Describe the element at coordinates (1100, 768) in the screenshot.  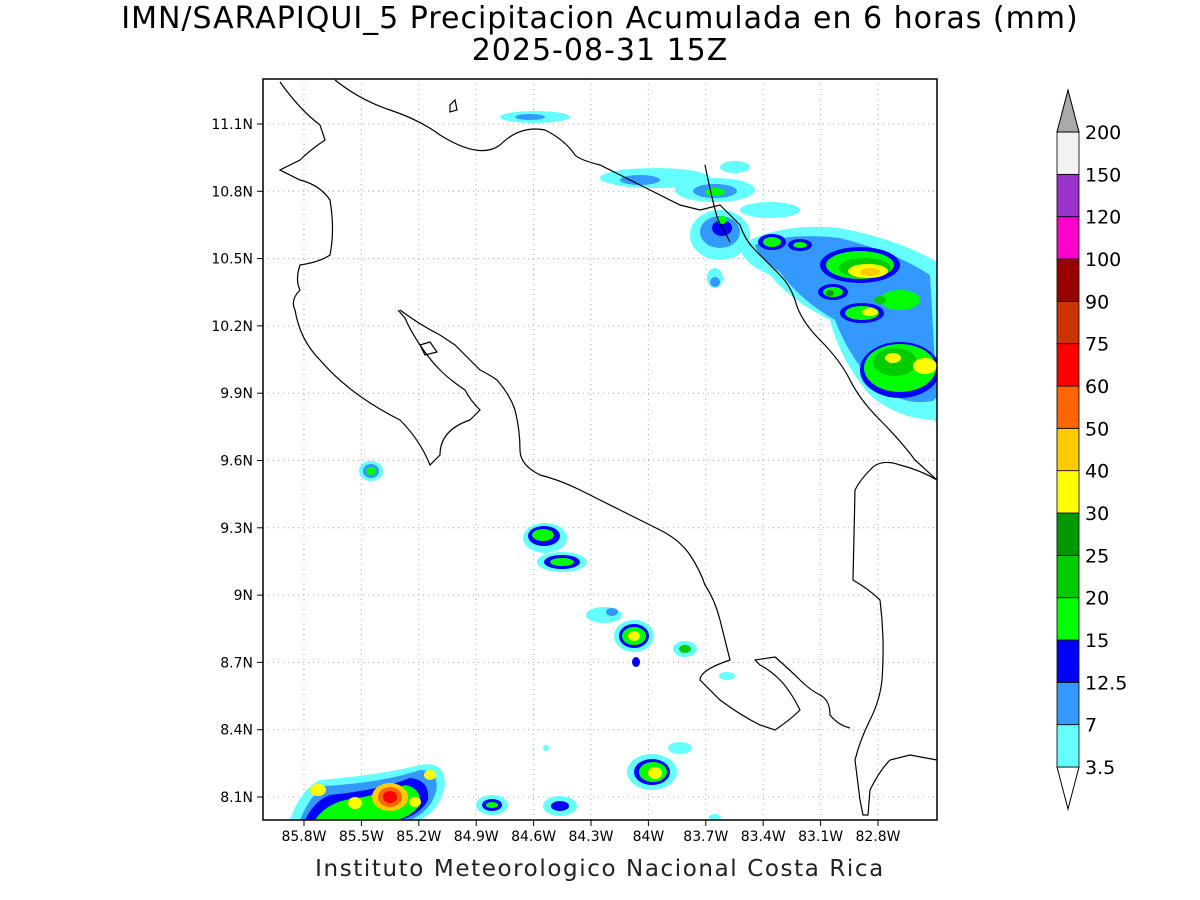
I see `colorbar-level-label: 3.5` at that location.